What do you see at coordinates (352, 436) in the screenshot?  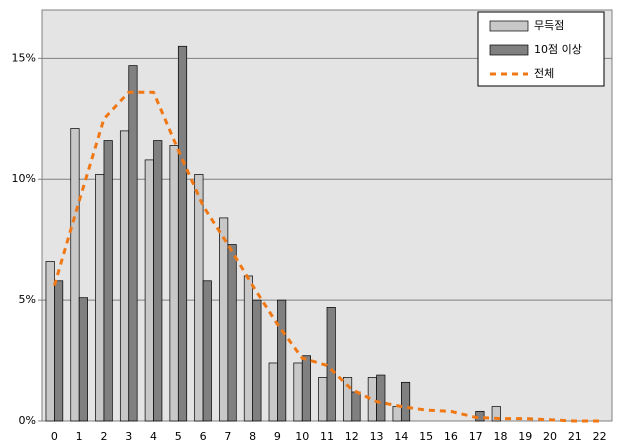 I see `x-tick-label: 12` at bounding box center [352, 436].